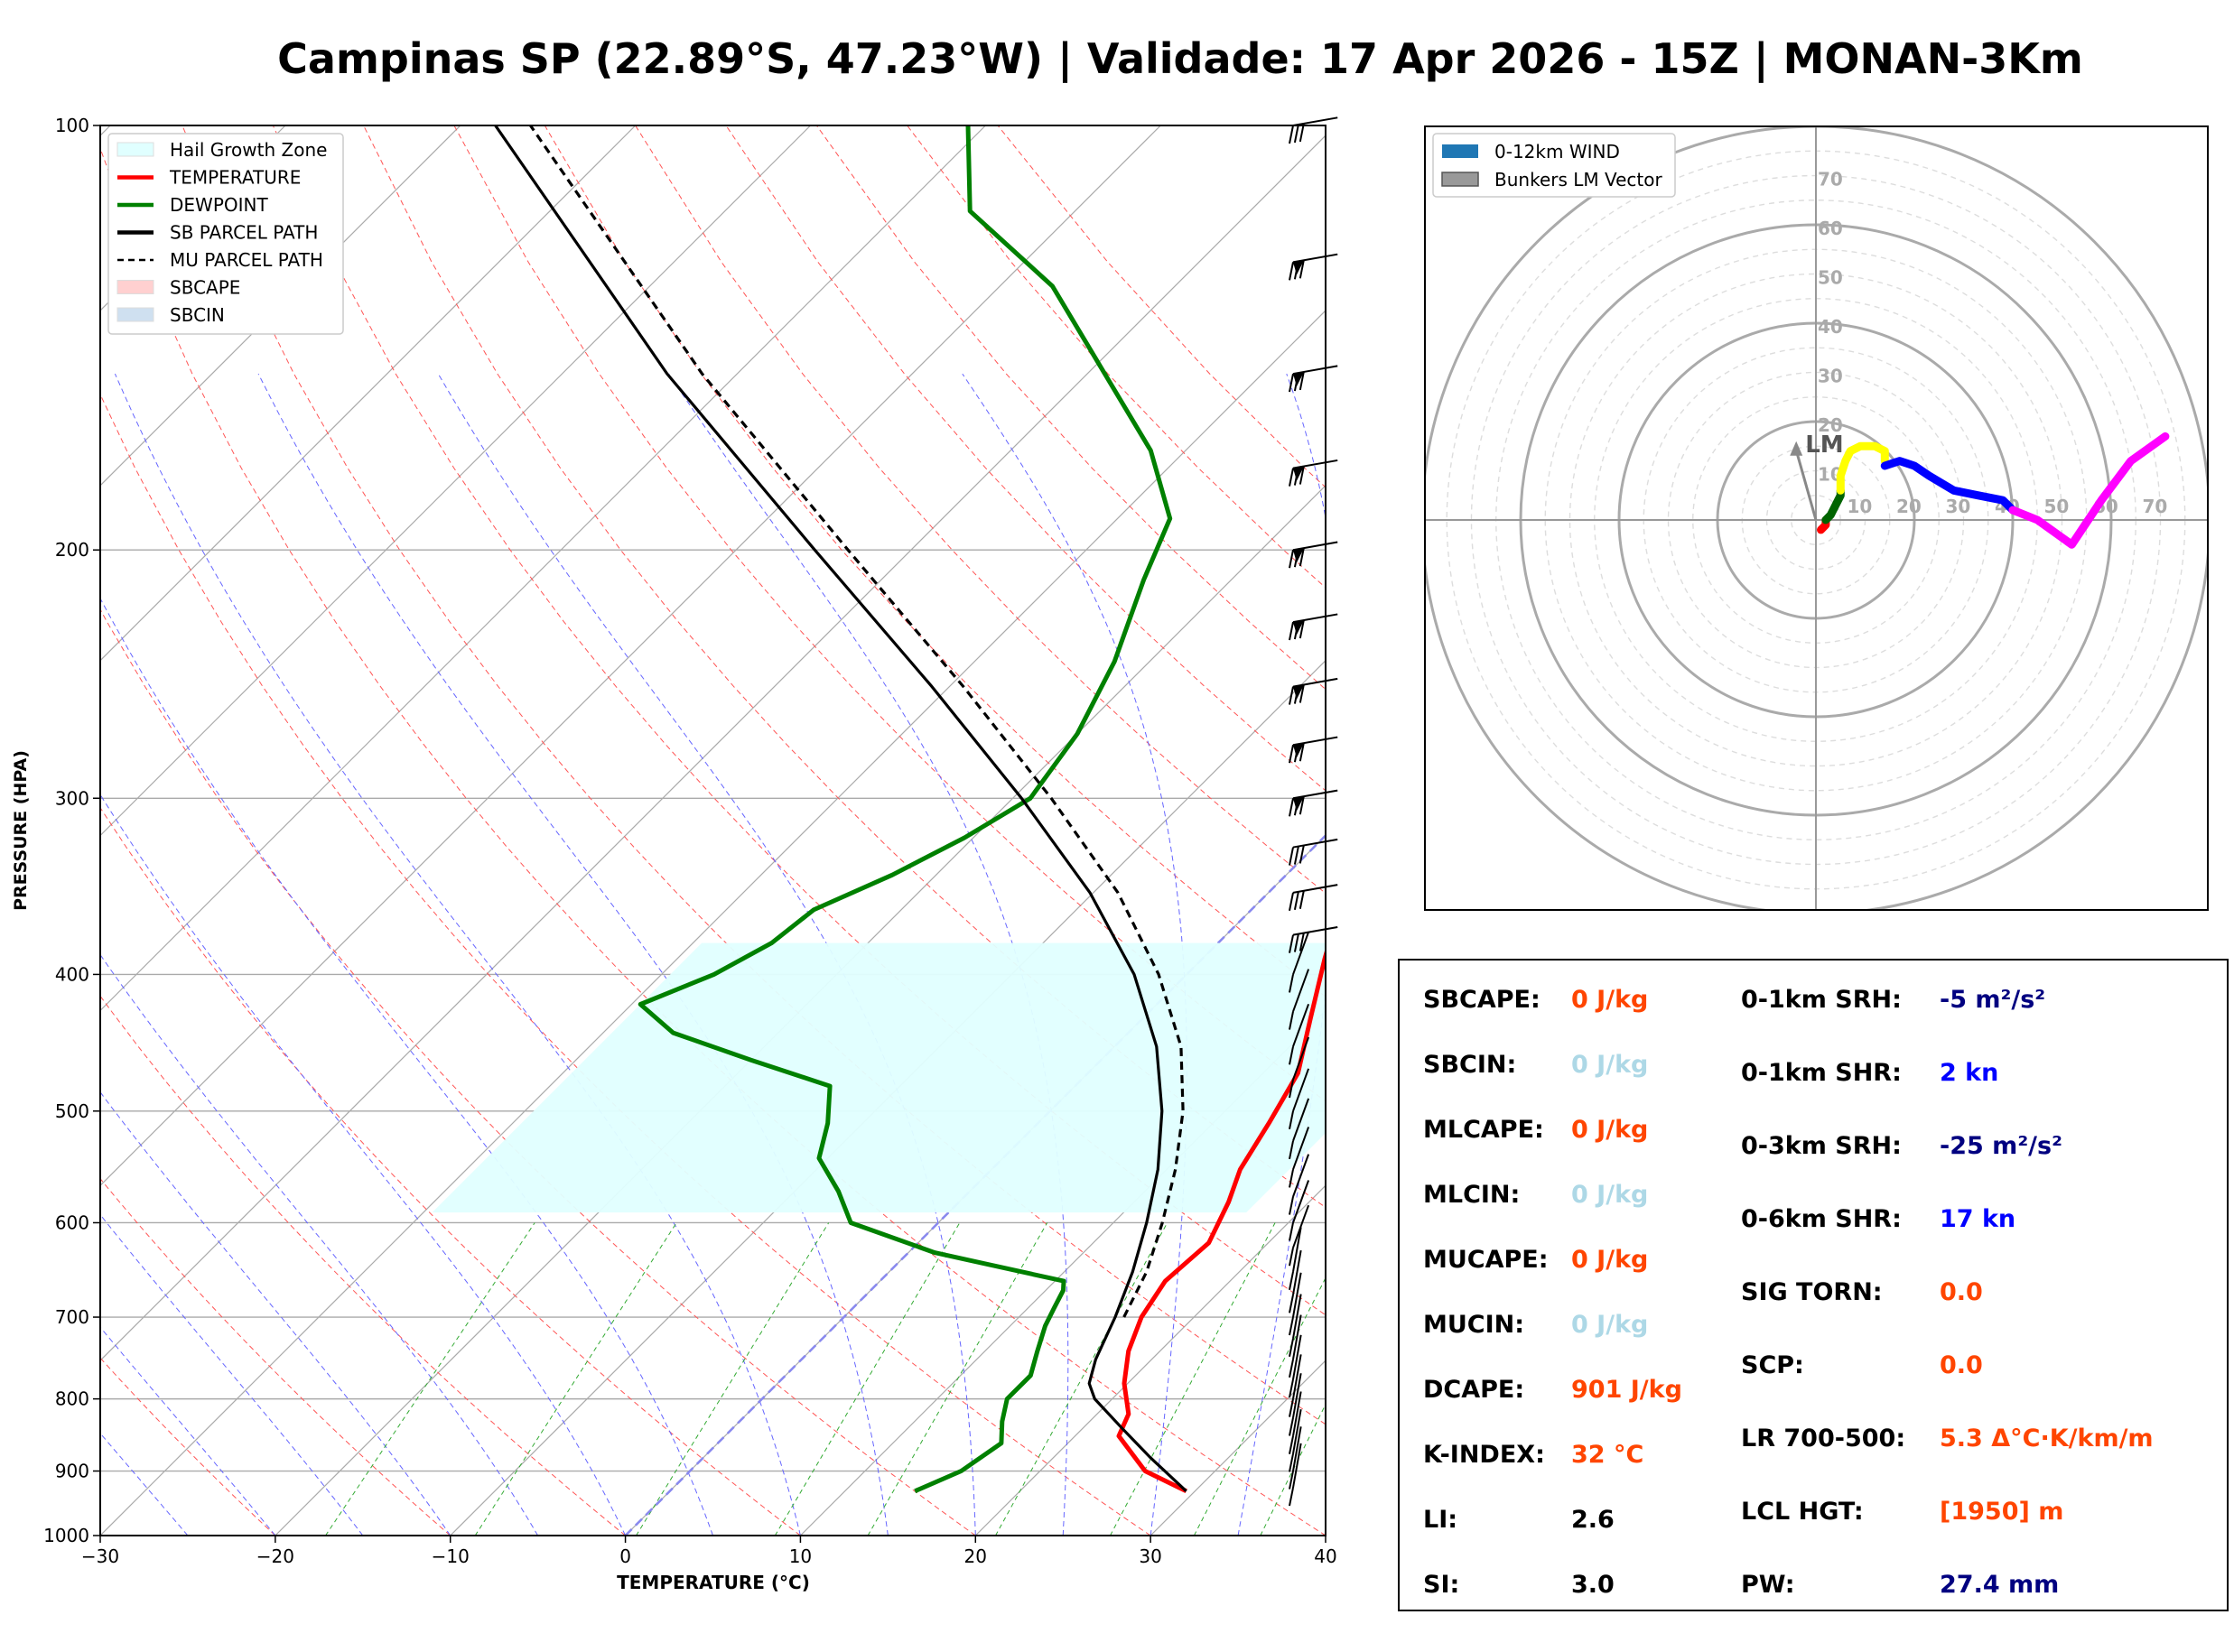  Describe the element at coordinates (1948, 486) in the screenshot. I see `hodograph-trace-6-9km` at that location.